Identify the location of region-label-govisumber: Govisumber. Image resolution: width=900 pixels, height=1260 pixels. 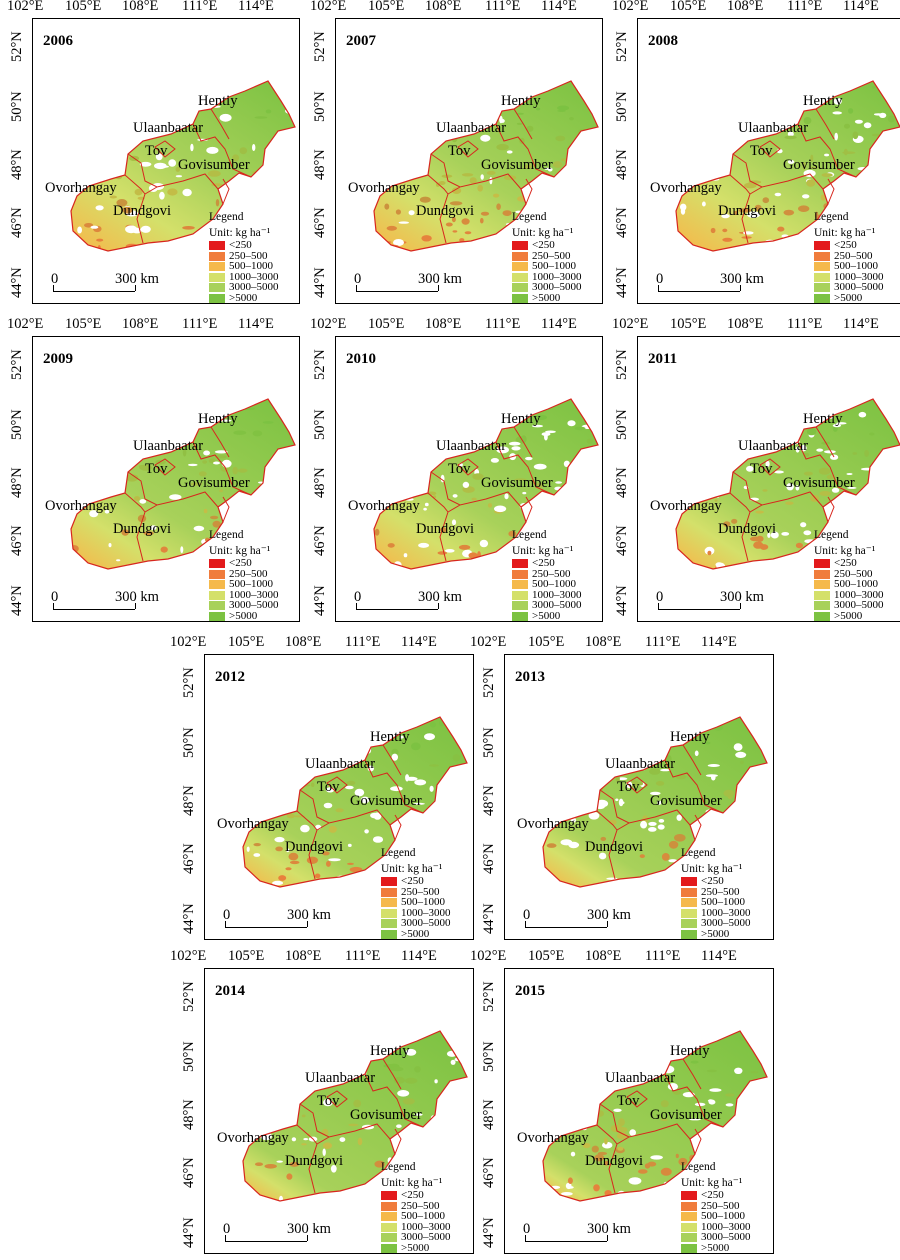
(386, 801).